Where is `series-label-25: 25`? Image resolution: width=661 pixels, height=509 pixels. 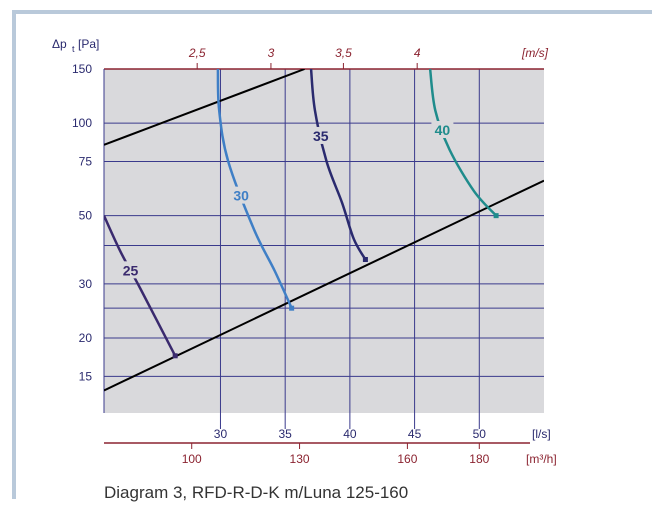
series-label-25: 25 is located at coordinates (131, 270).